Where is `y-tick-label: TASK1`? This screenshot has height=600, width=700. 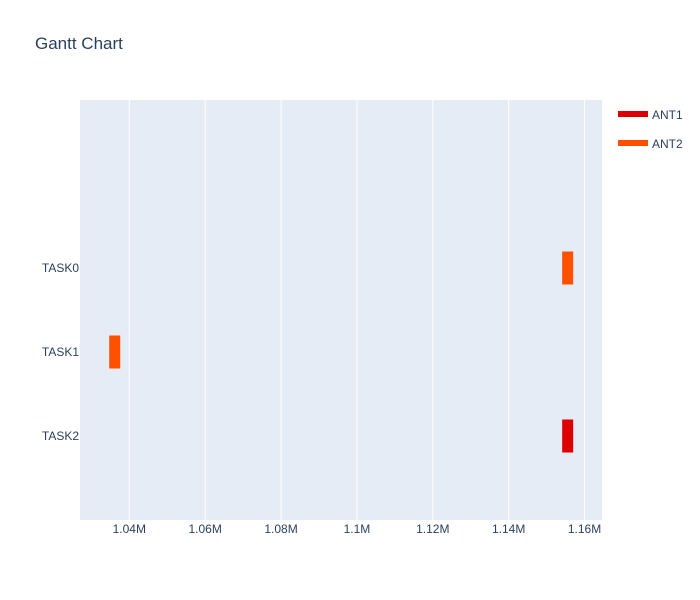 y-tick-label: TASK1 is located at coordinates (60, 352).